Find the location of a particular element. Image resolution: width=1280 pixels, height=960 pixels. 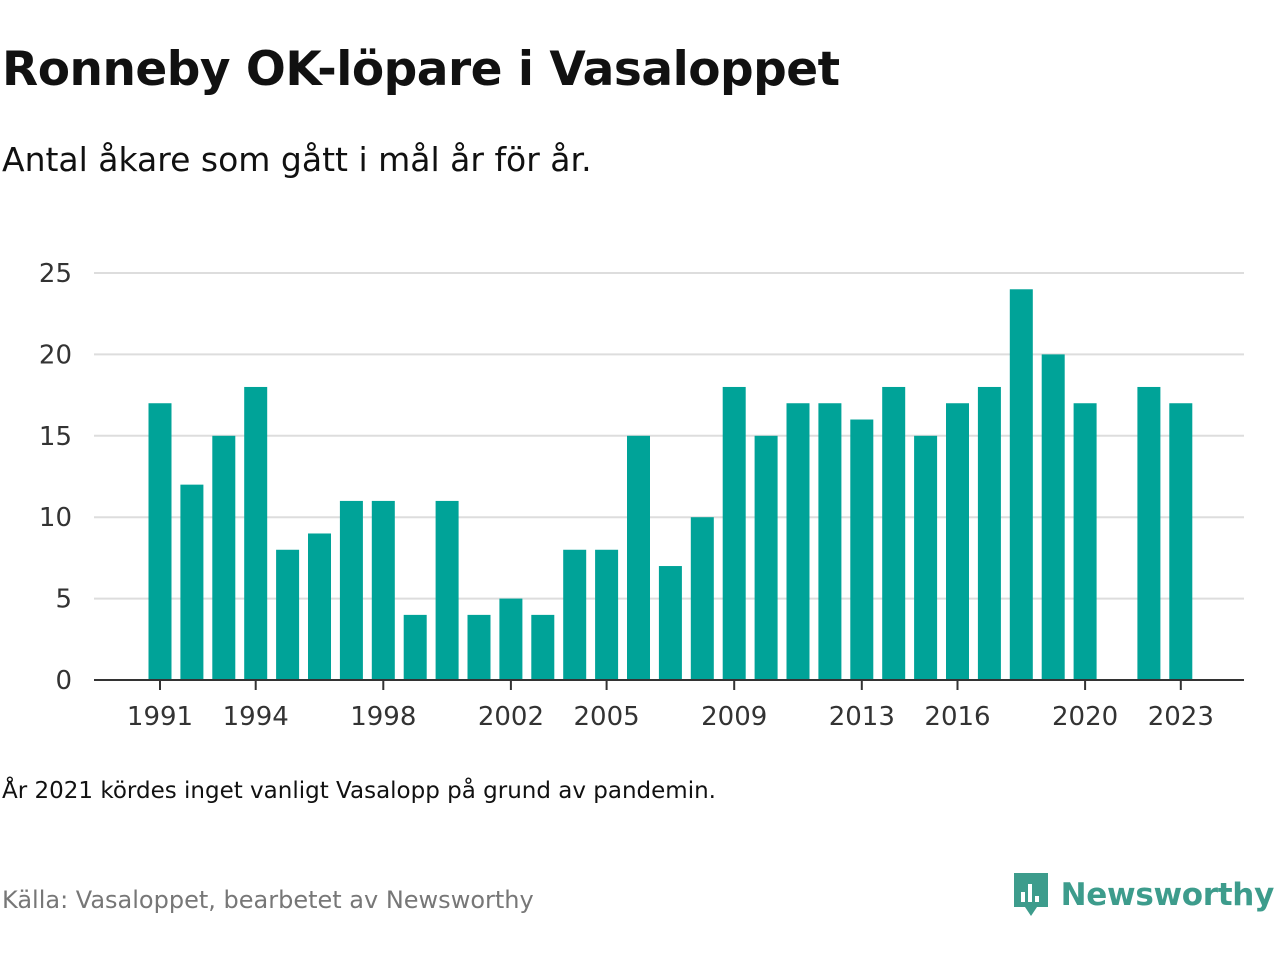

x-tick-label: 1998 is located at coordinates (383, 717).